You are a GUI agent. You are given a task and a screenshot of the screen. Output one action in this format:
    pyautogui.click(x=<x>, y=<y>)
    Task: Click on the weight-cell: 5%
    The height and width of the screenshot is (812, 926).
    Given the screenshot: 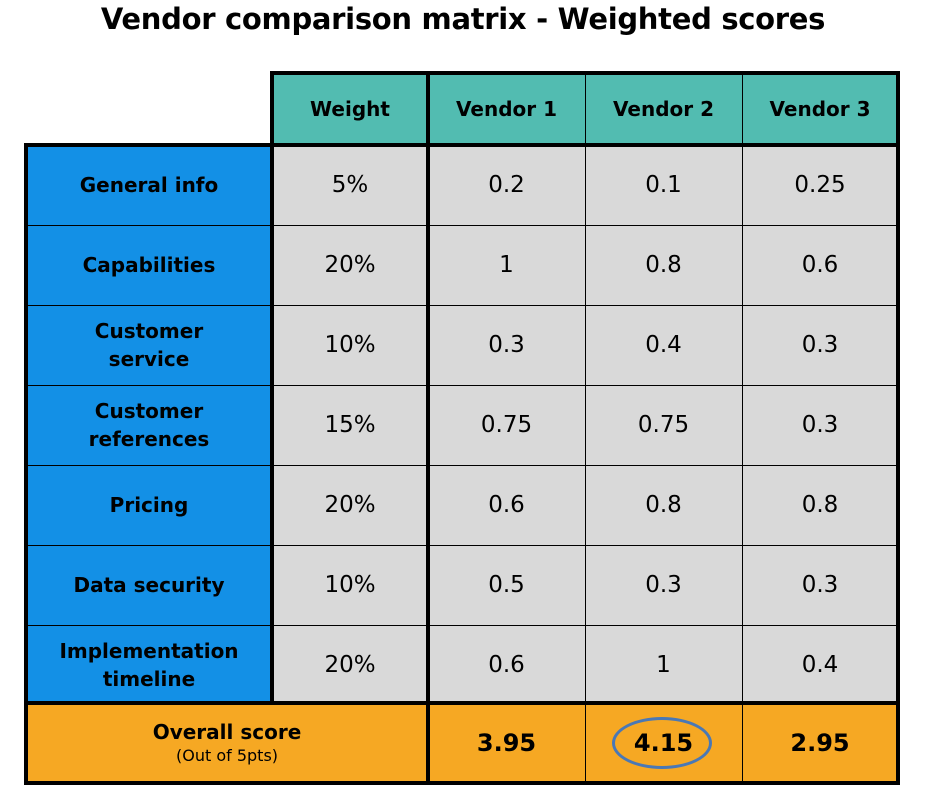 What is the action you would take?
    pyautogui.click(x=350, y=185)
    